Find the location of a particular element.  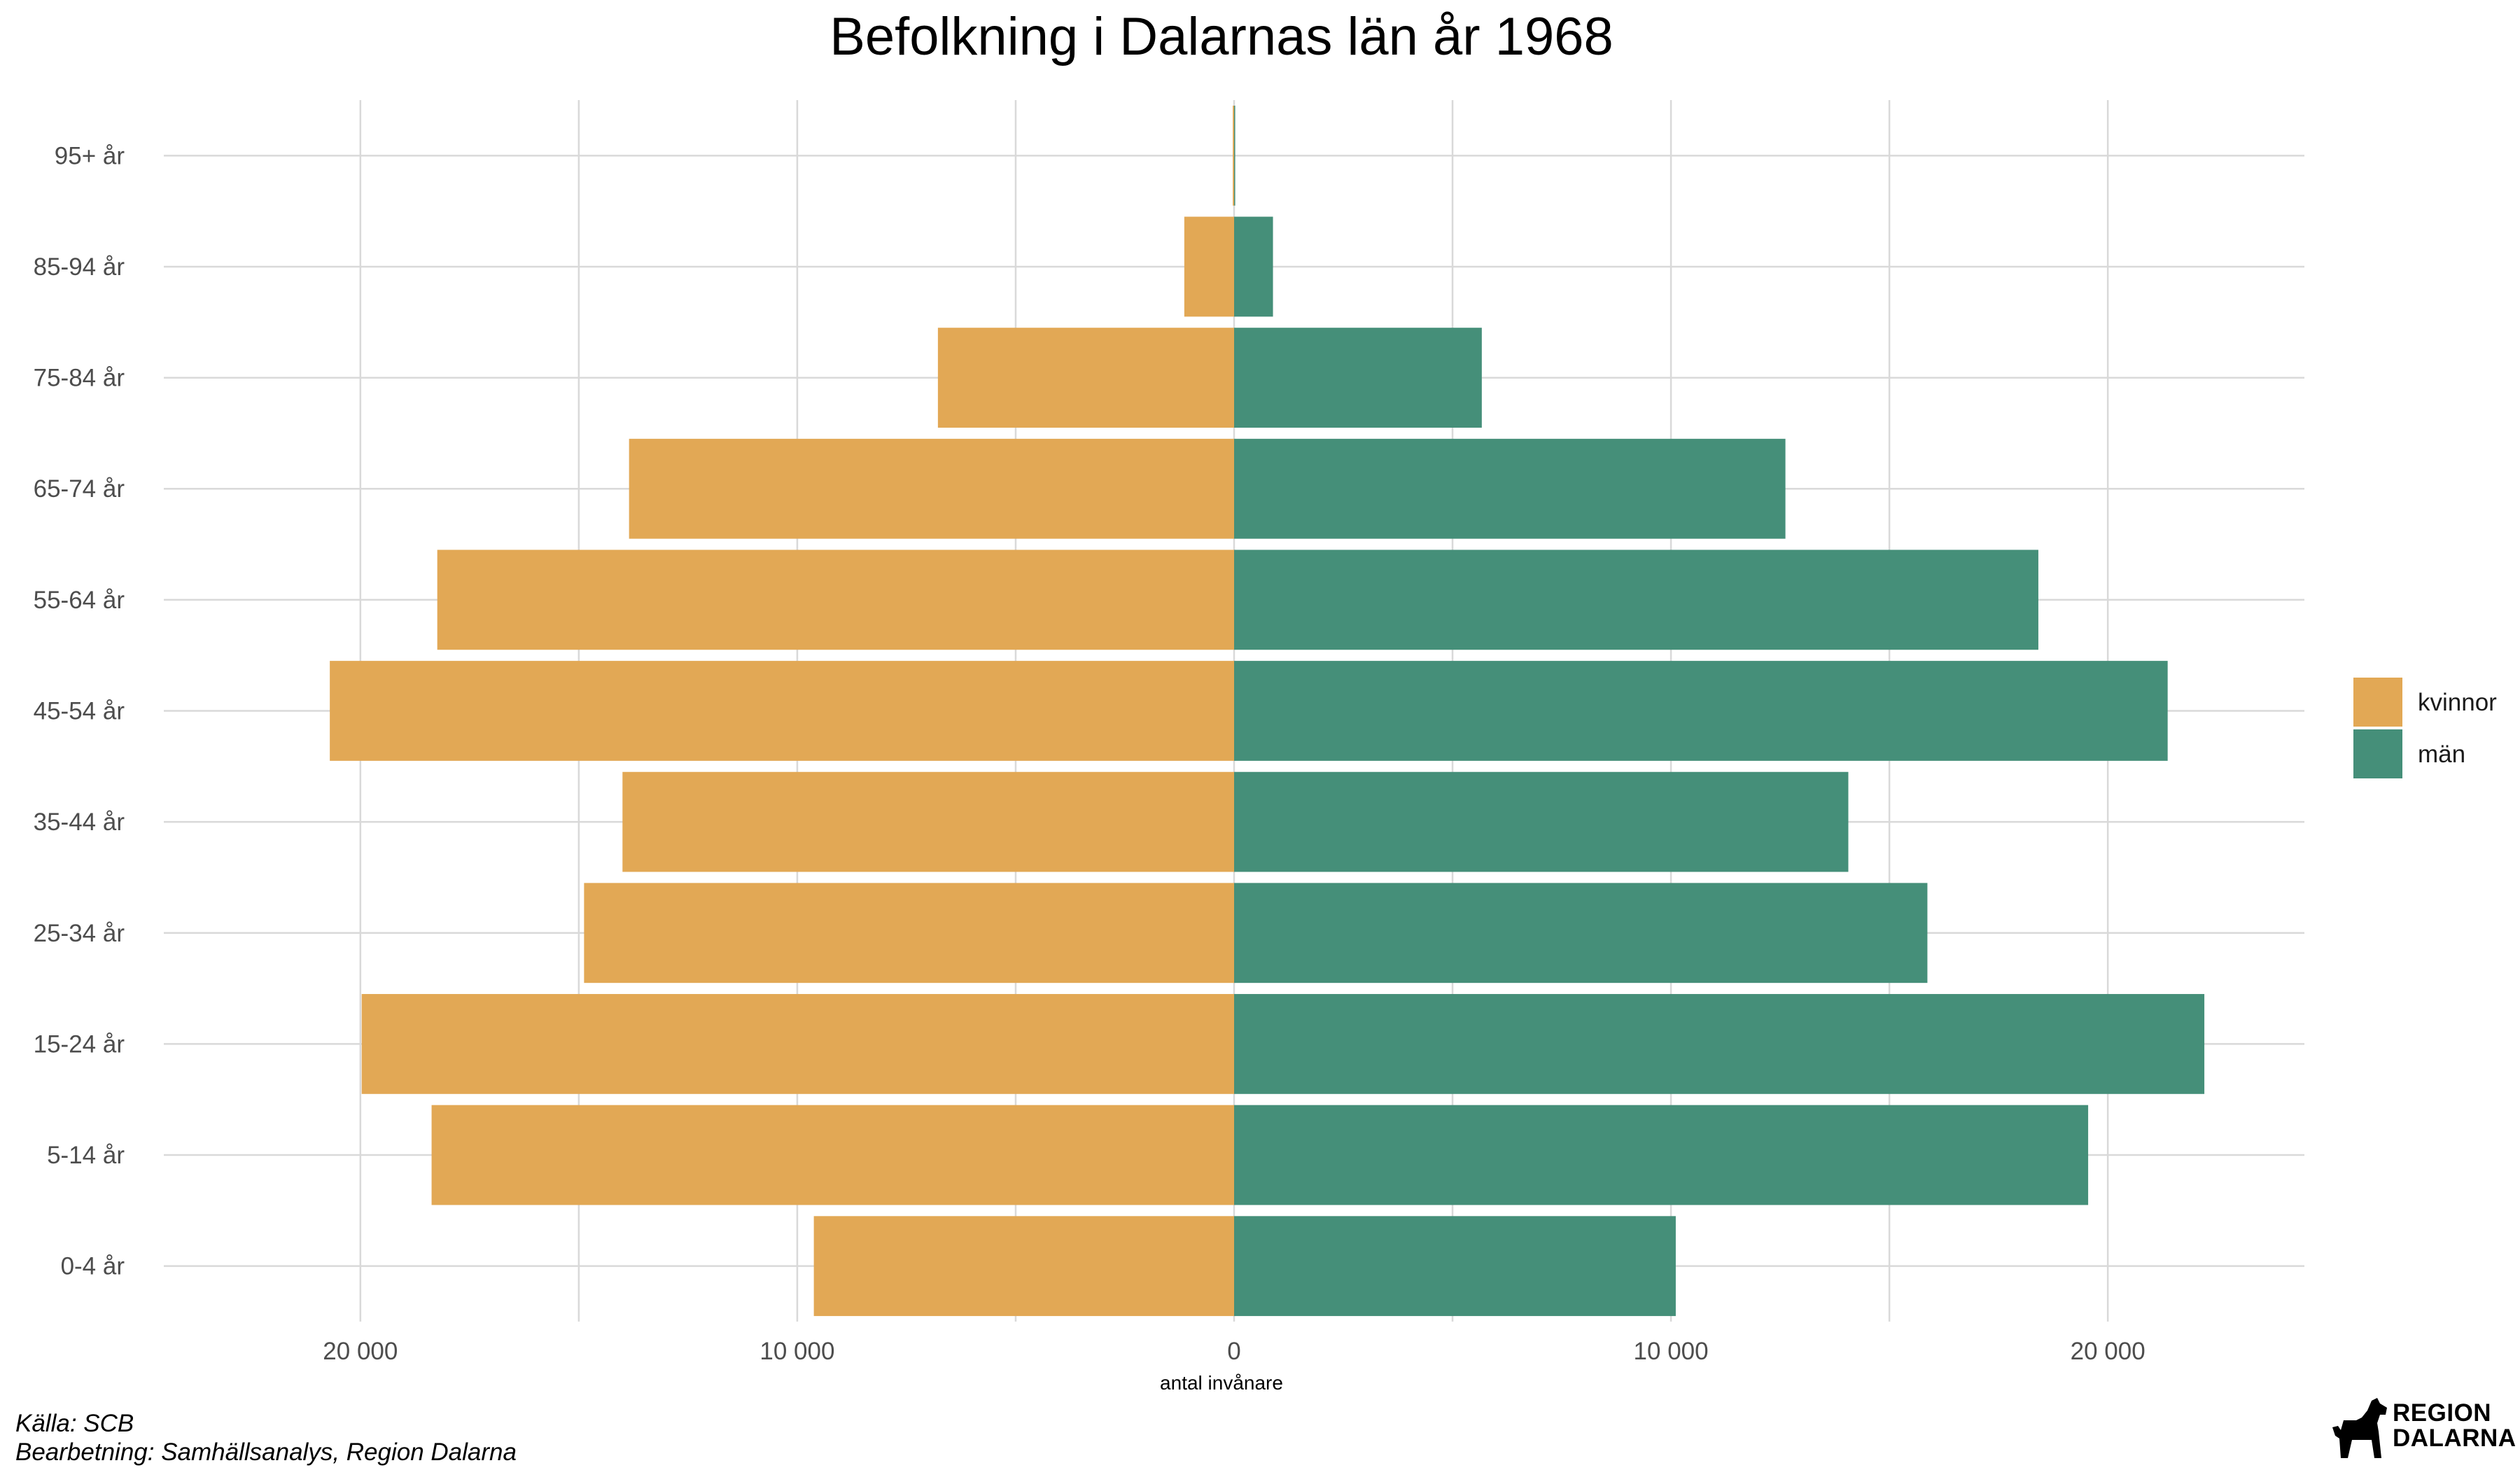

x-tick-label: 0 is located at coordinates (1233, 1351).